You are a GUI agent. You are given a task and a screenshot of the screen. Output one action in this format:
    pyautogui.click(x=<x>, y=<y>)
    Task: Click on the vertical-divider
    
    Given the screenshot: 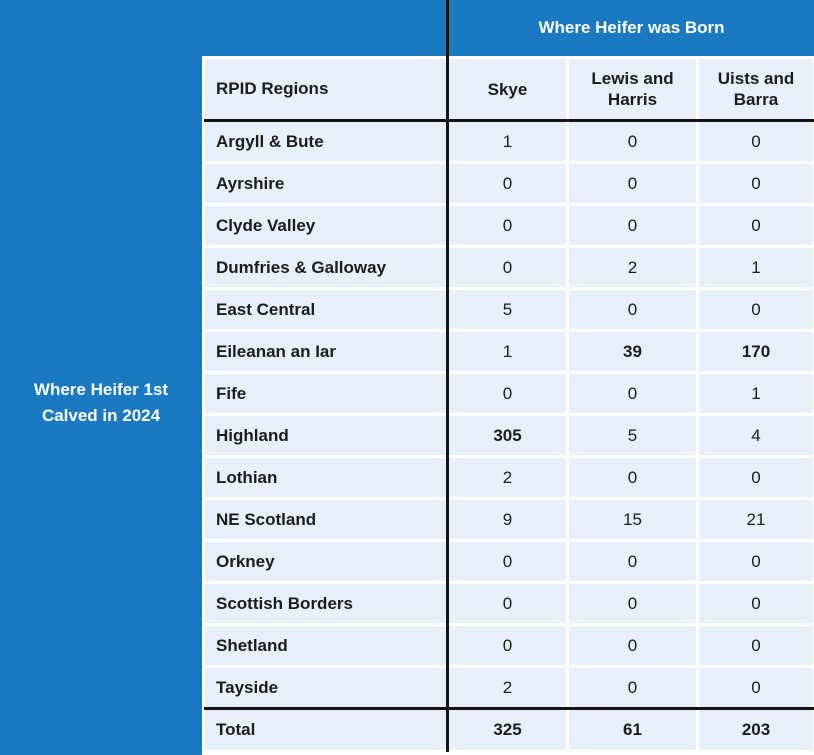 What is the action you would take?
    pyautogui.click(x=447, y=376)
    